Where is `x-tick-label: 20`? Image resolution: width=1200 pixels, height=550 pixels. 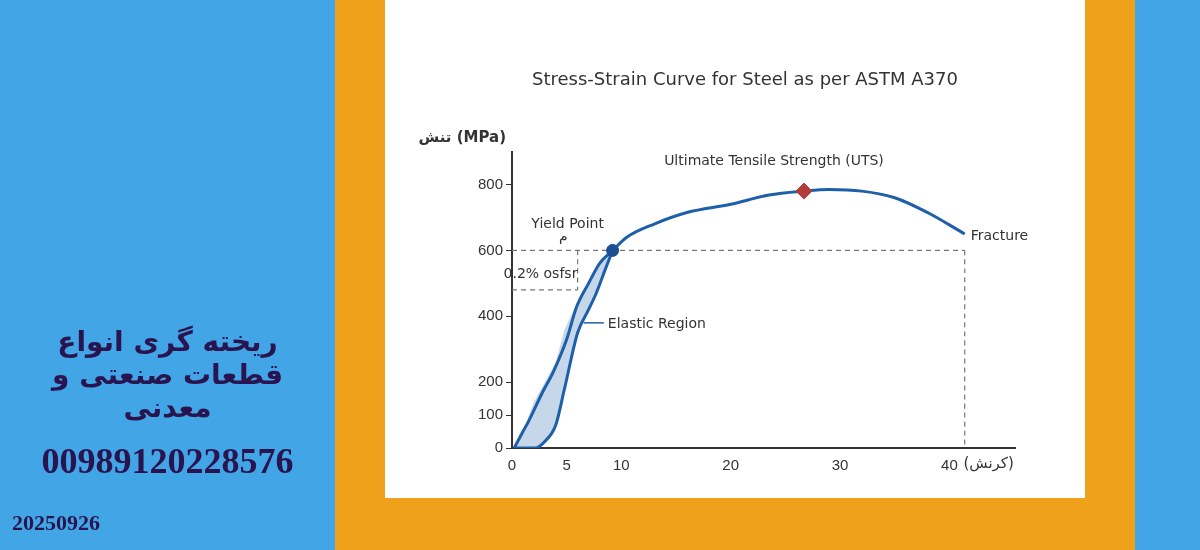 x-tick-label: 20 is located at coordinates (731, 465).